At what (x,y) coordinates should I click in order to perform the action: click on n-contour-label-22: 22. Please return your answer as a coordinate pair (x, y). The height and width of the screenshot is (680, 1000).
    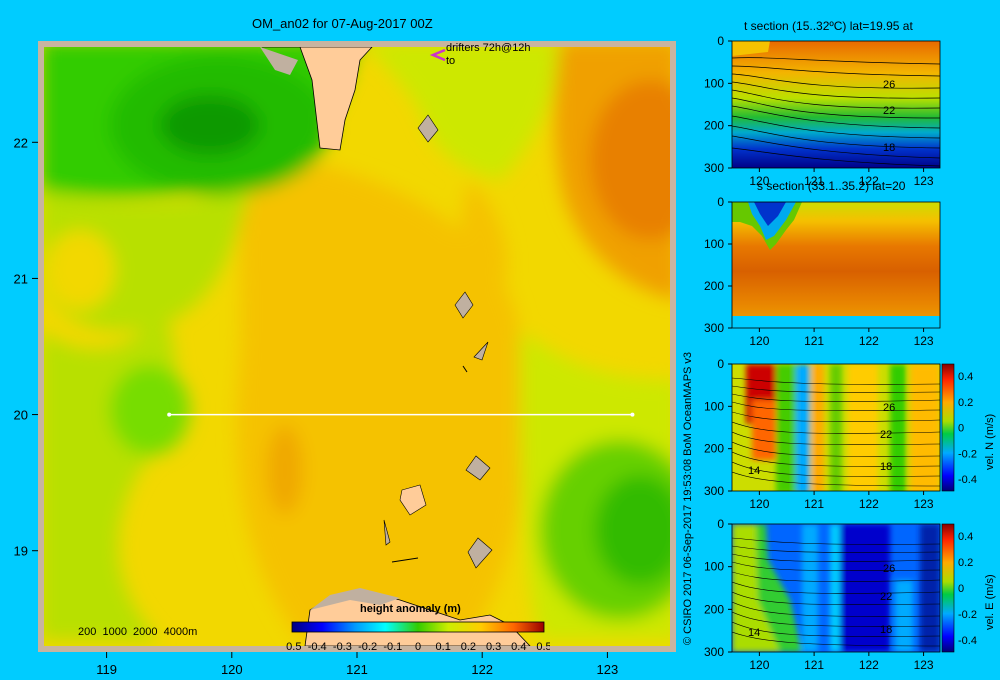
    Looking at the image, I should click on (886, 435).